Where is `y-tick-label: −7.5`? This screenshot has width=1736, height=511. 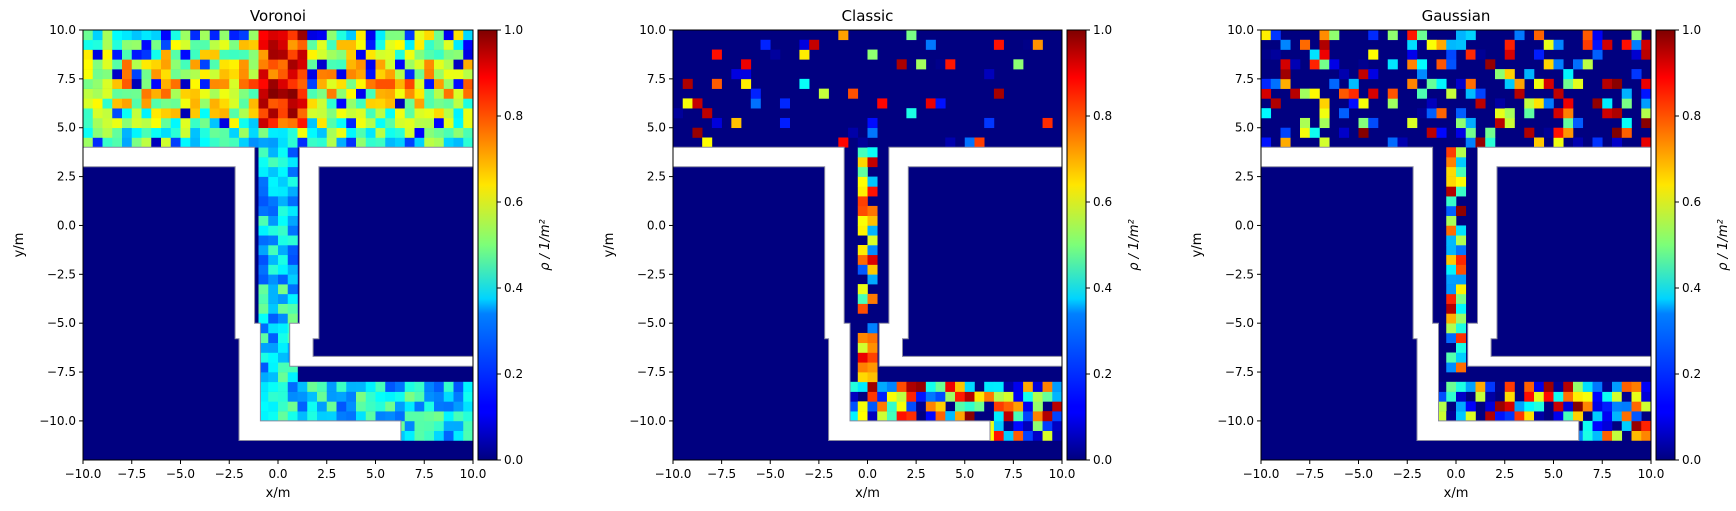
y-tick-label: −7.5 is located at coordinates (651, 372).